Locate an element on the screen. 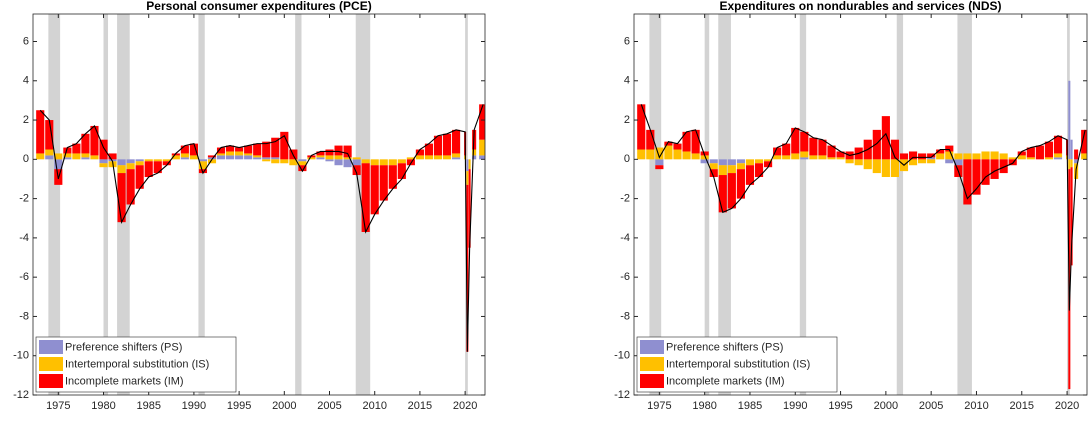  x-tick-label: 2010 is located at coordinates (976, 406).